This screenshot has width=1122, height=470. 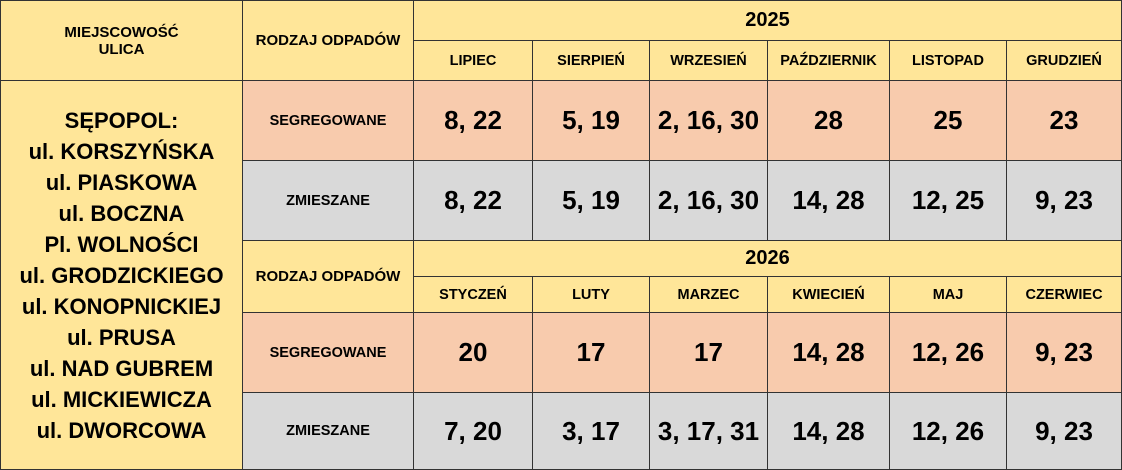 I want to click on location-header: MIEJSCOWOŚĆ ULICA, so click(x=121, y=40).